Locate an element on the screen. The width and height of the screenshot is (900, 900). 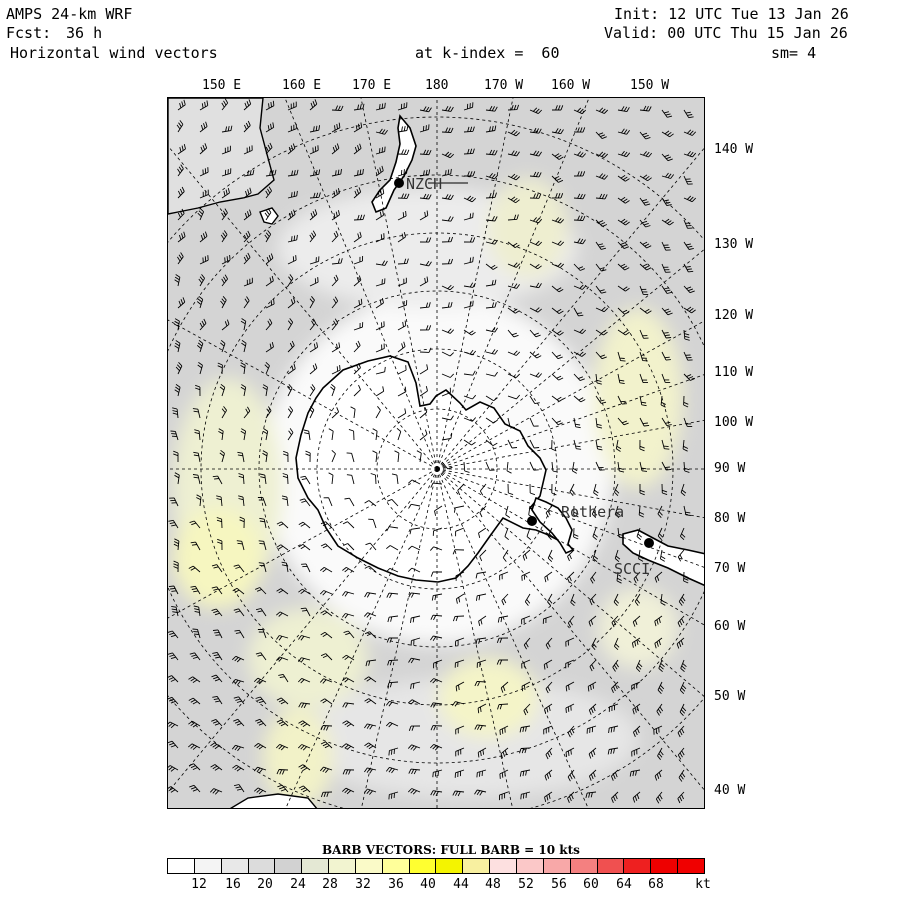
legend-swatch is located at coordinates (208, 866).